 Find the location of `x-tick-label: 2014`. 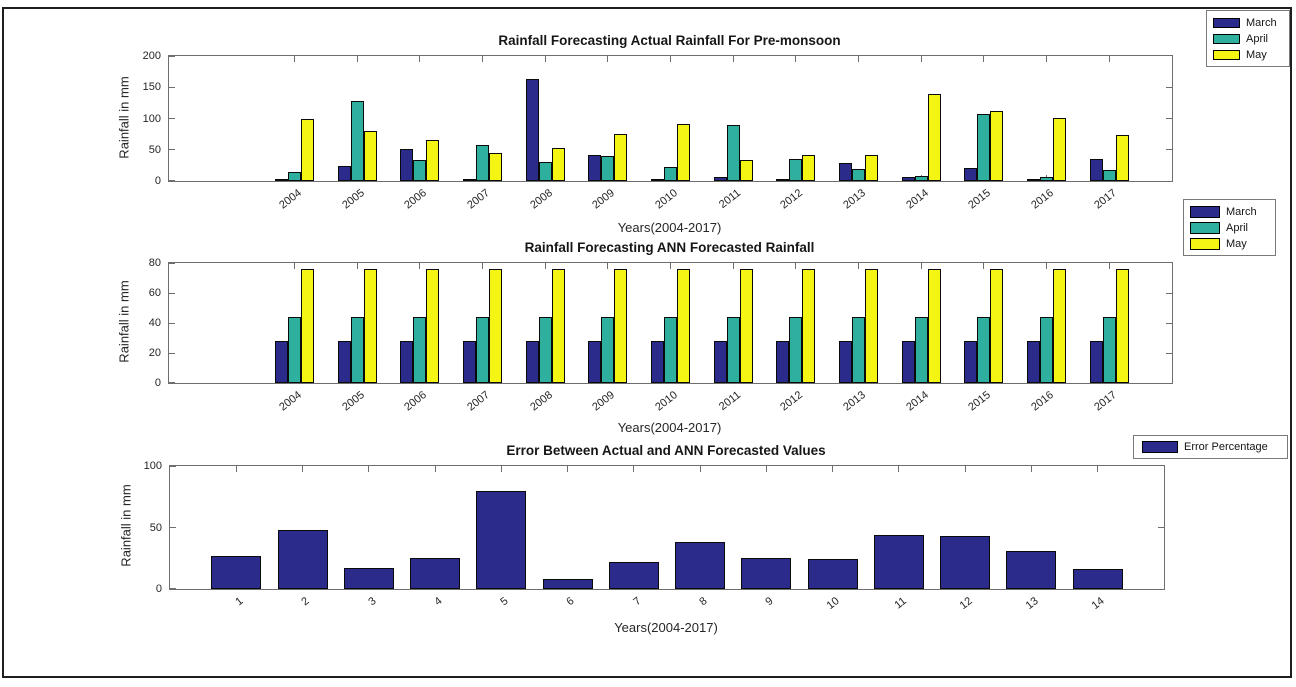

x-tick-label: 2014 is located at coordinates (917, 401).